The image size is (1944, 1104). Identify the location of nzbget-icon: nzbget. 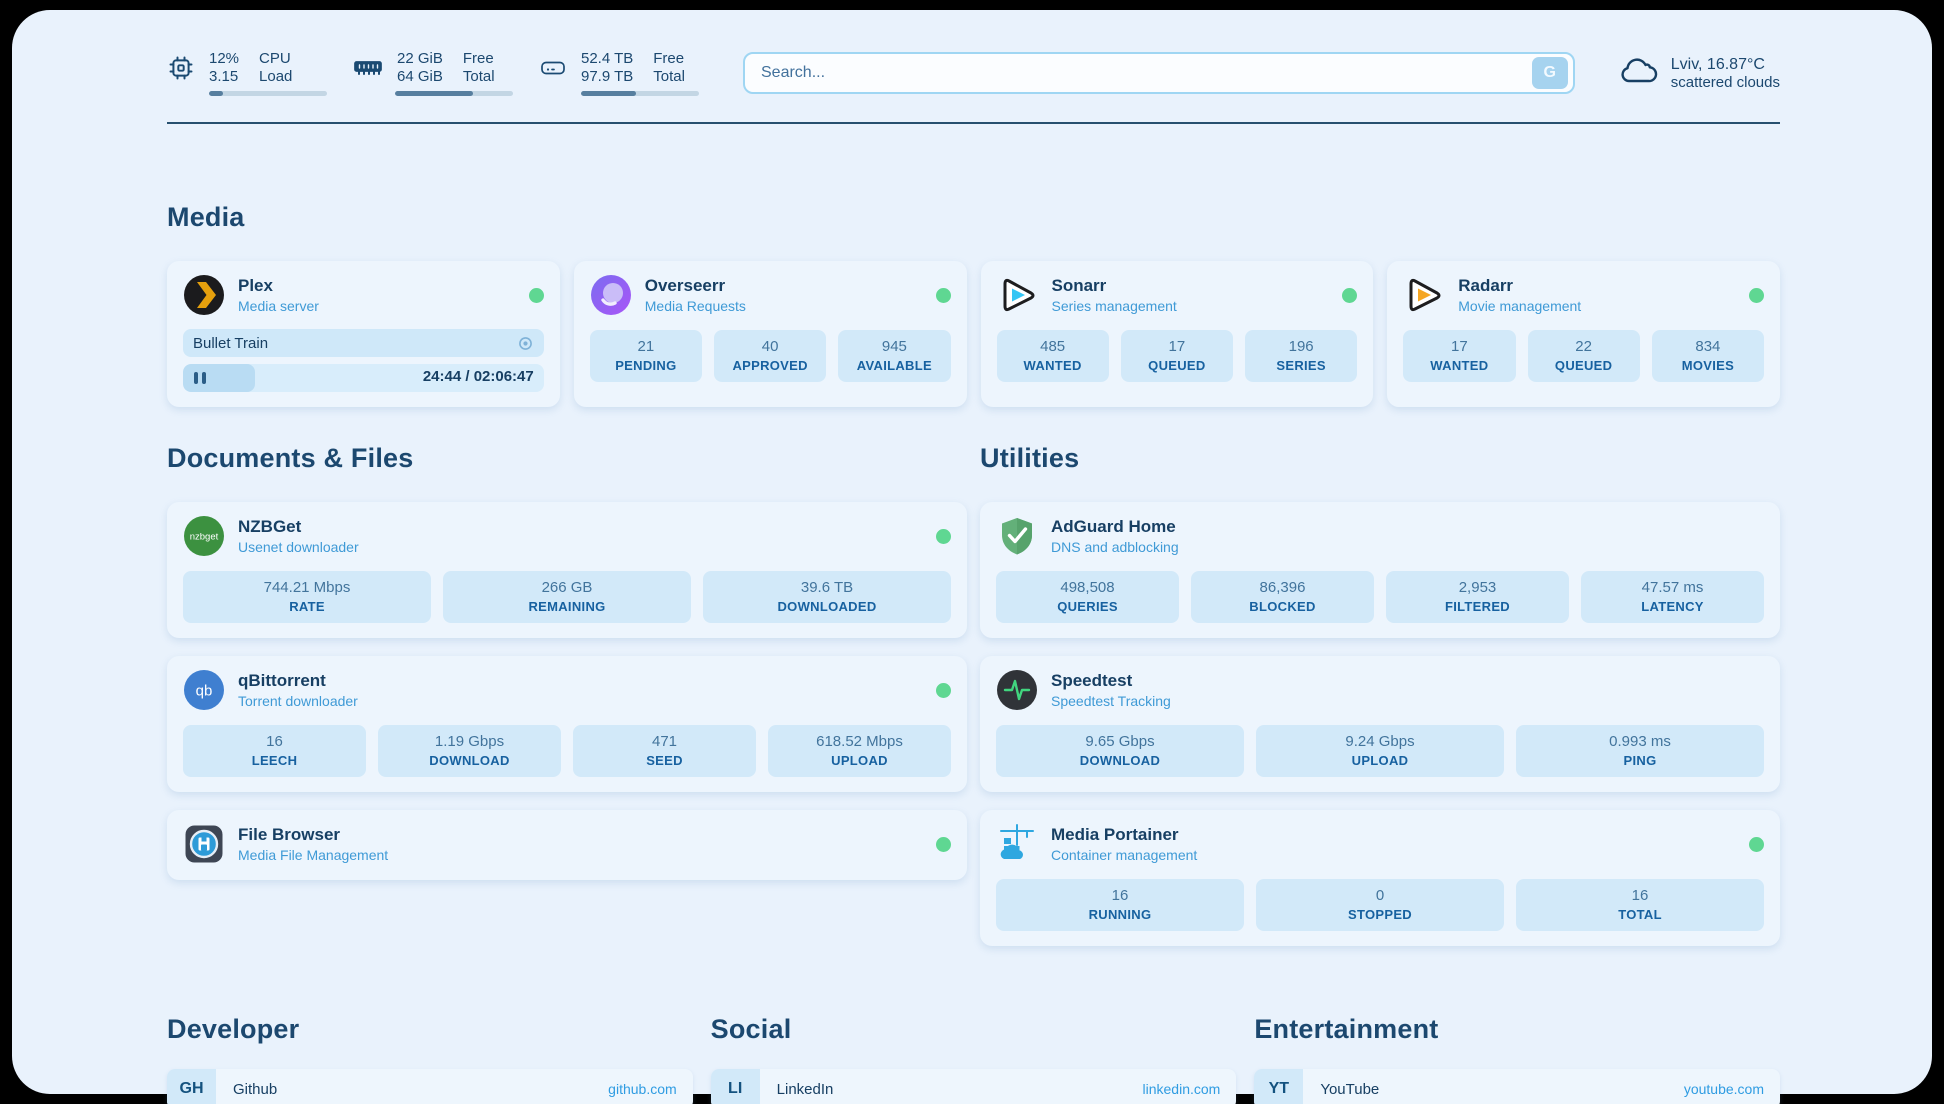
(204, 536).